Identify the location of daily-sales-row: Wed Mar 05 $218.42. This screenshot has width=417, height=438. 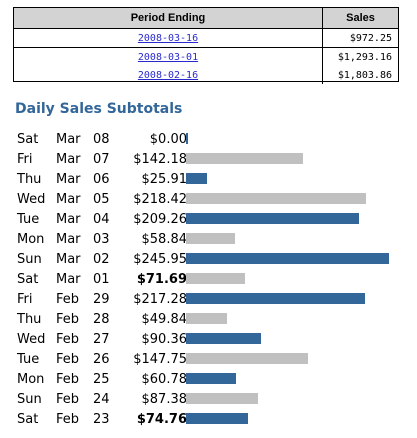
(211, 199).